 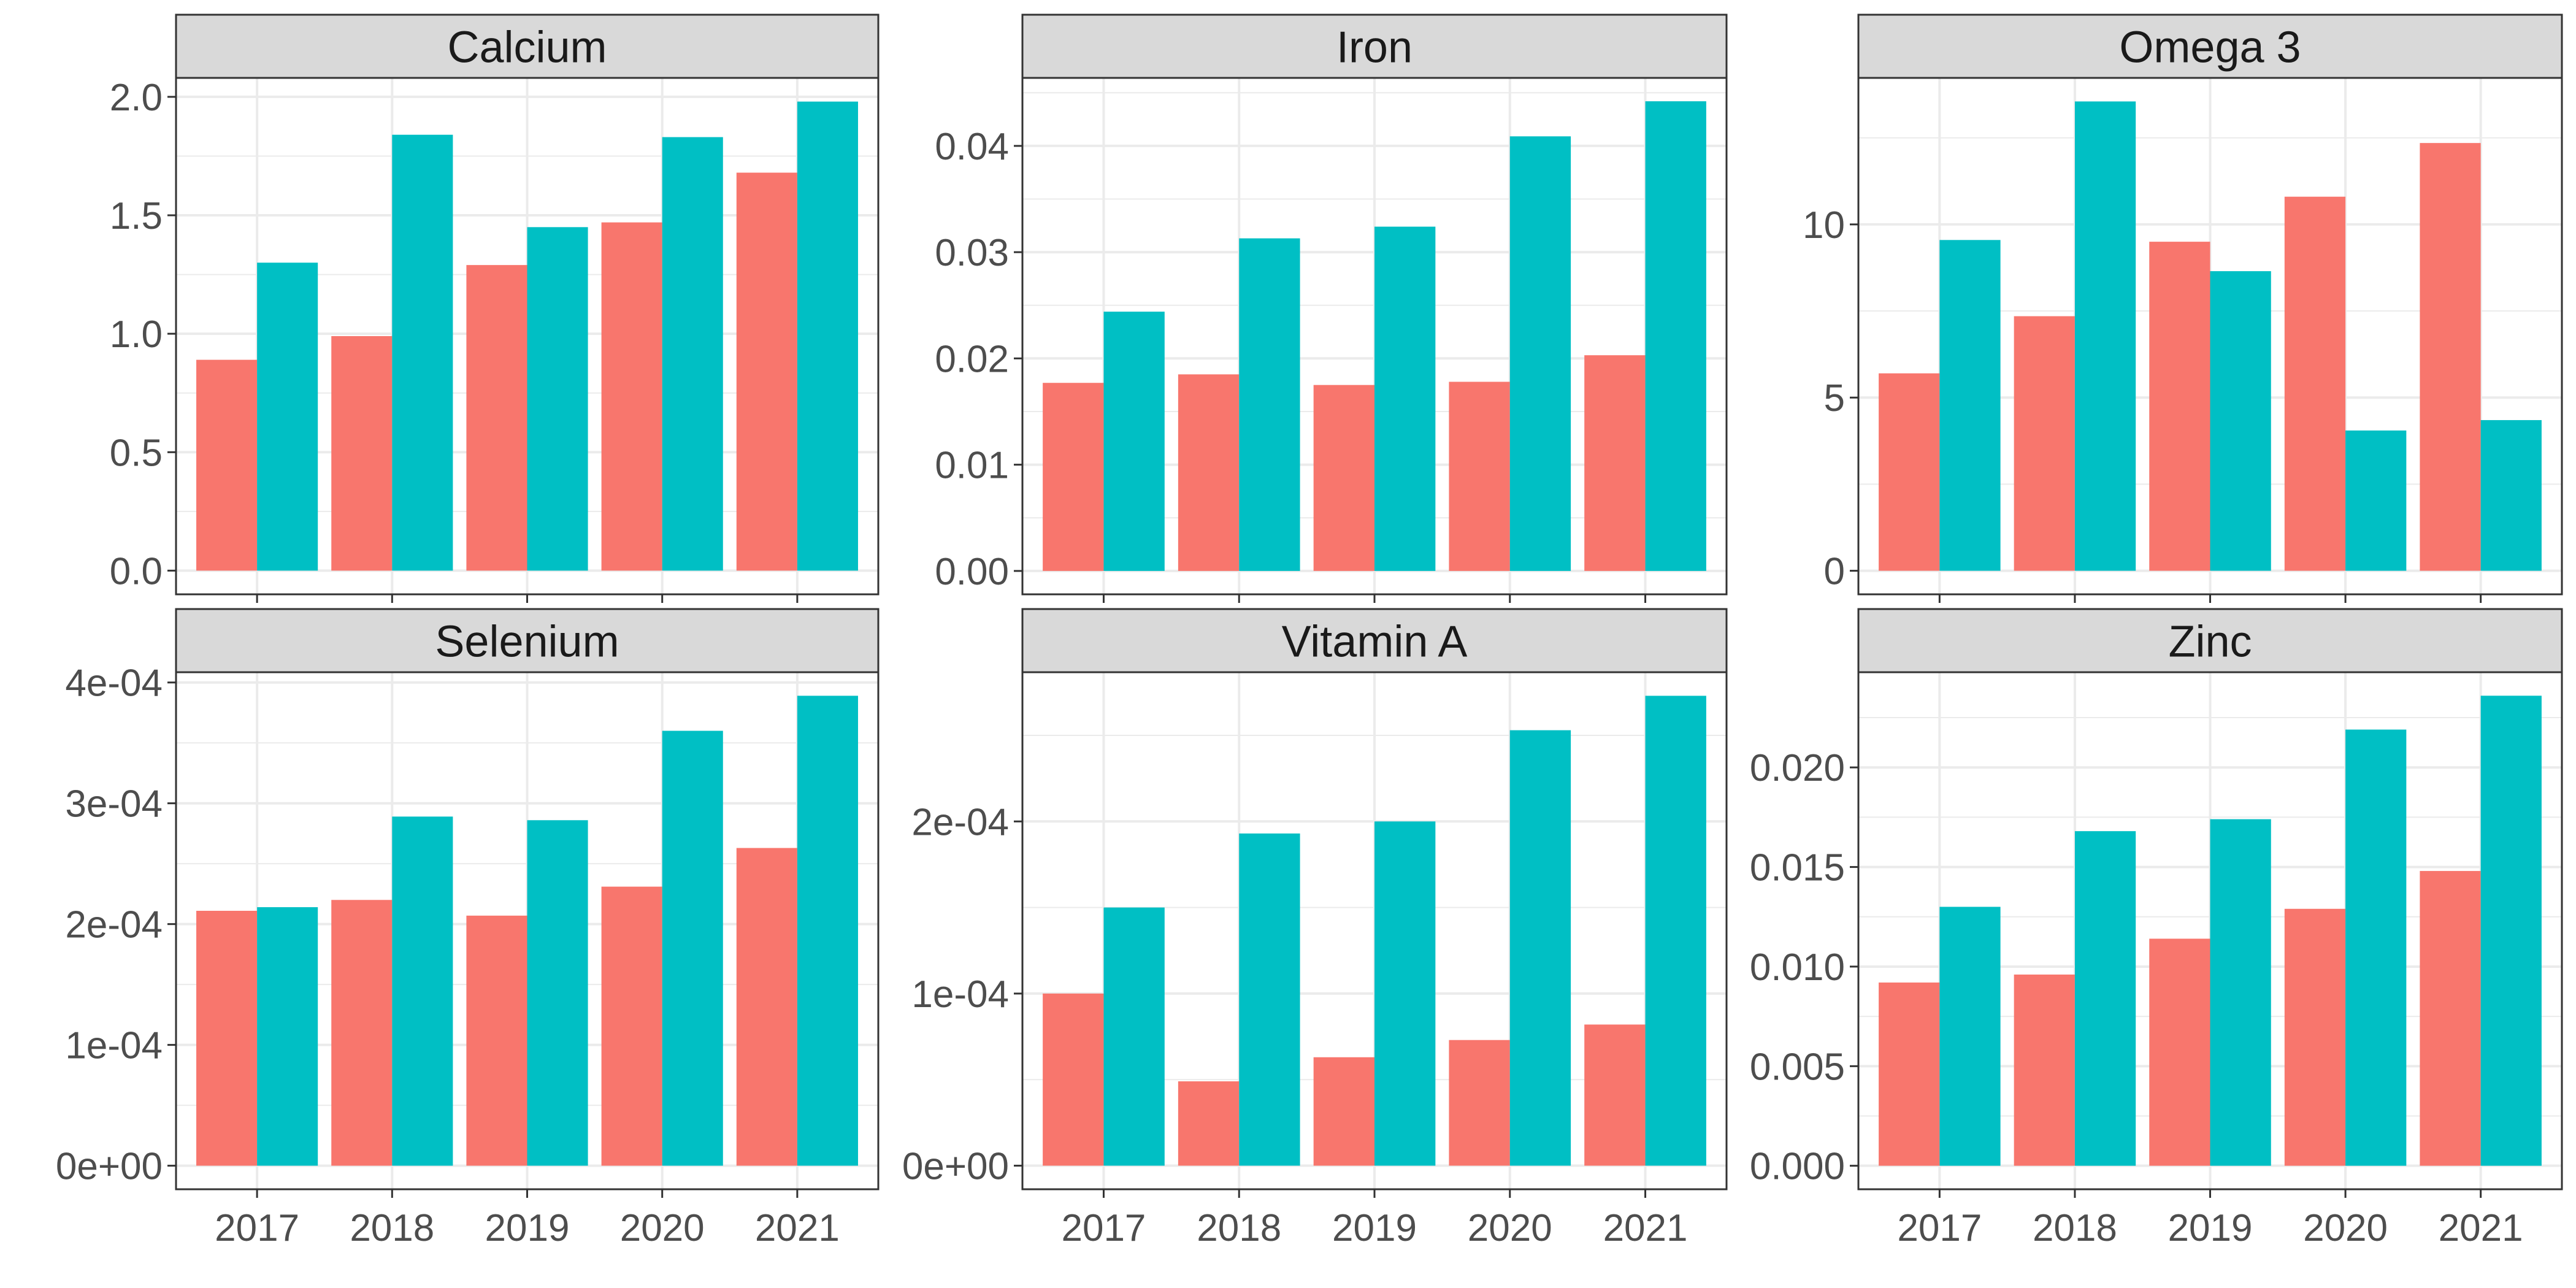 I want to click on y-tick-label: 1.5, so click(x=136, y=216).